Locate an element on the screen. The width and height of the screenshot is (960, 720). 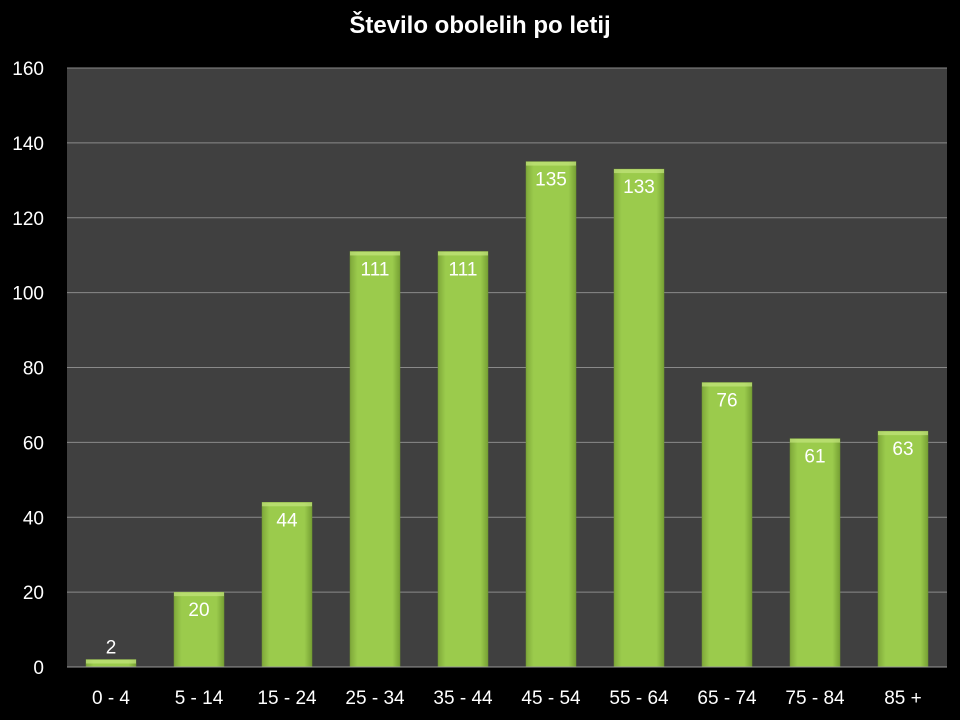
x-tick-label: 75 - 84 is located at coordinates (815, 698).